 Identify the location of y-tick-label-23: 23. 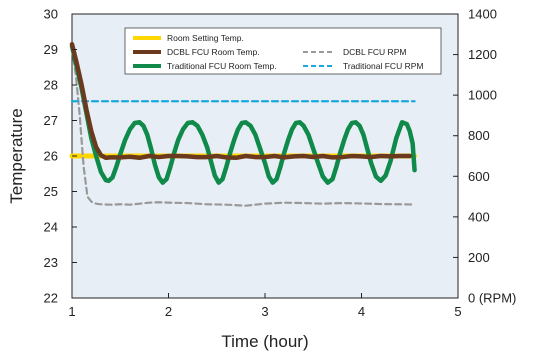
(51, 262).